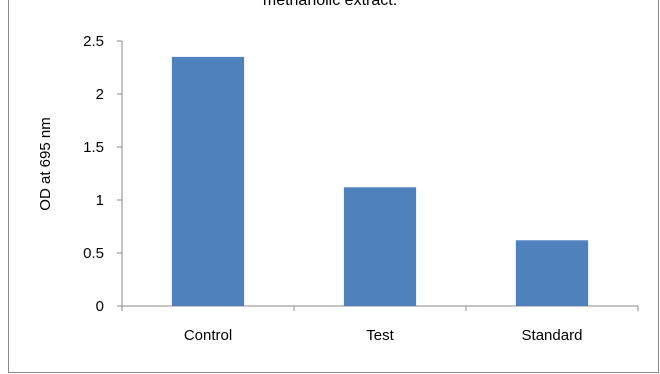 This screenshot has height=374, width=660. Describe the element at coordinates (330, 4) in the screenshot. I see `chart-title: methanolic extract.` at that location.